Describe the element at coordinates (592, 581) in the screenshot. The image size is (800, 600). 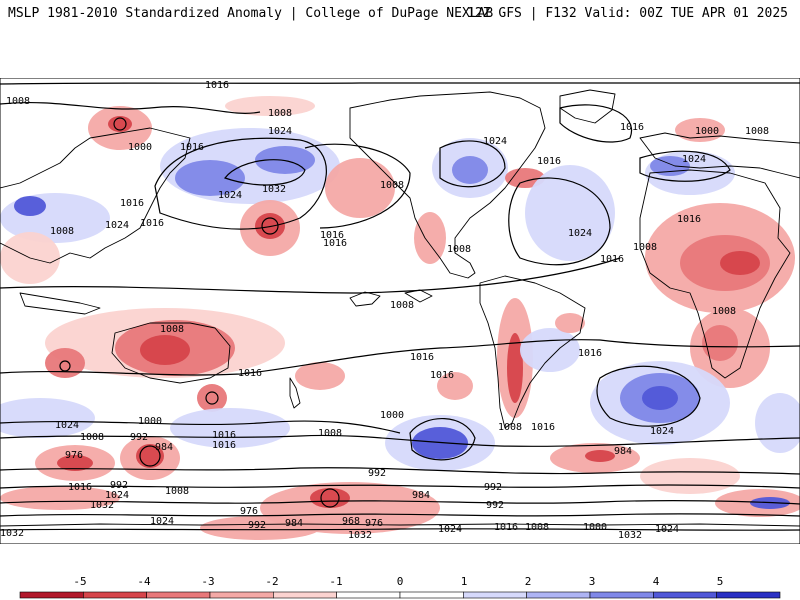
I see `colorbar-tick: 3` at that location.